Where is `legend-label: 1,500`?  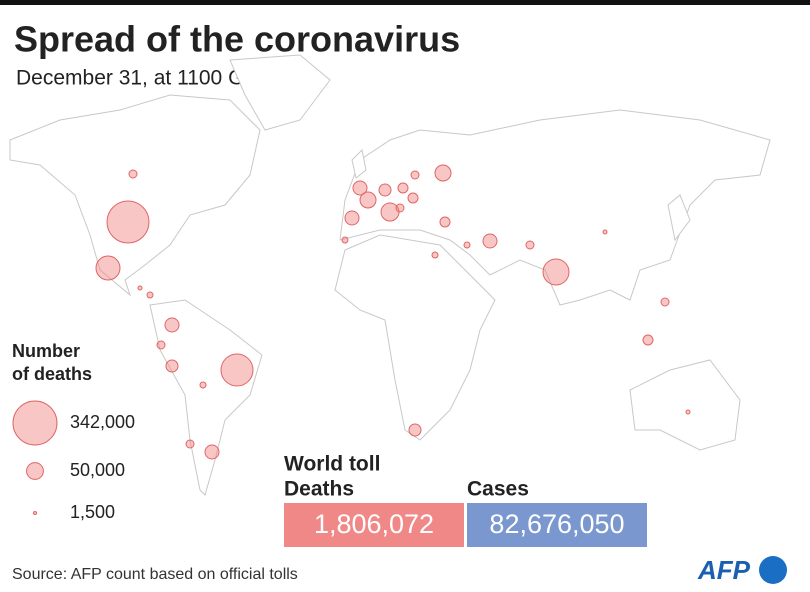 legend-label: 1,500 is located at coordinates (92, 512).